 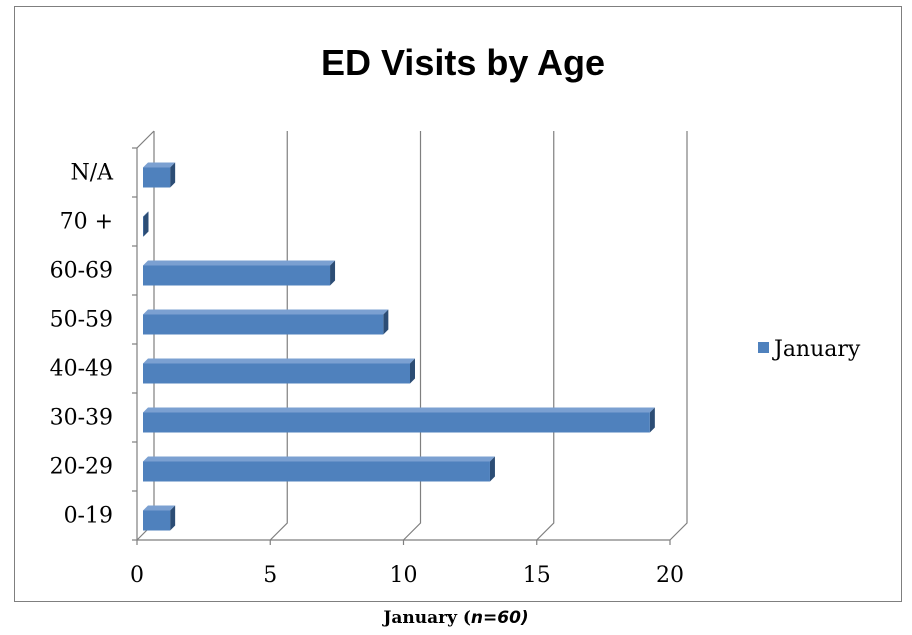 What do you see at coordinates (81, 369) in the screenshot?
I see `y-tick-label-3: 40-49` at bounding box center [81, 369].